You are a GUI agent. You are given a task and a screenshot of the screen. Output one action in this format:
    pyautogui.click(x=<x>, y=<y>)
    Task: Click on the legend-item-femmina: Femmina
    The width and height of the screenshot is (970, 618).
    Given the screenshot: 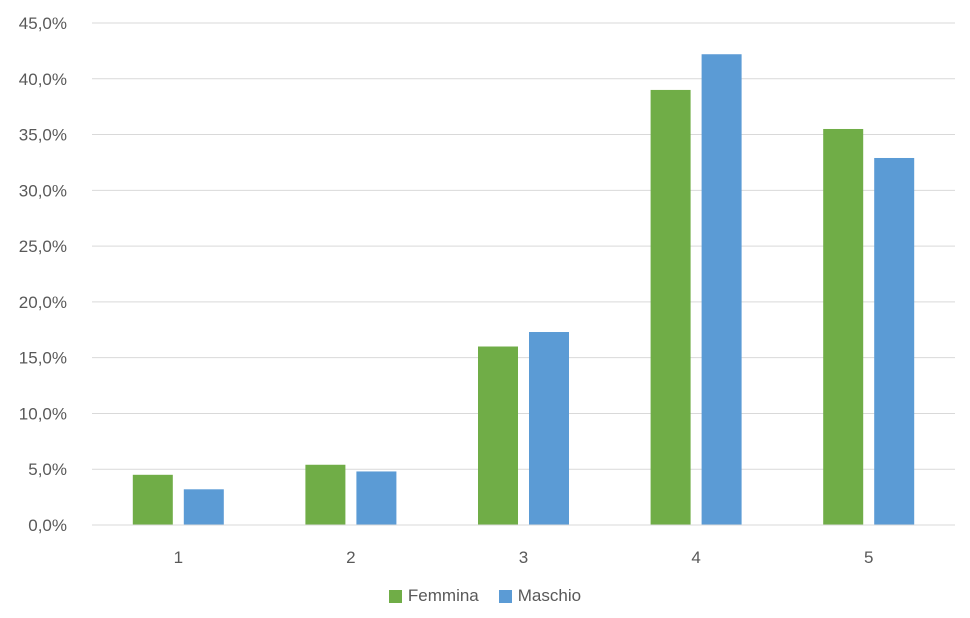 What is the action you would take?
    pyautogui.click(x=433, y=596)
    